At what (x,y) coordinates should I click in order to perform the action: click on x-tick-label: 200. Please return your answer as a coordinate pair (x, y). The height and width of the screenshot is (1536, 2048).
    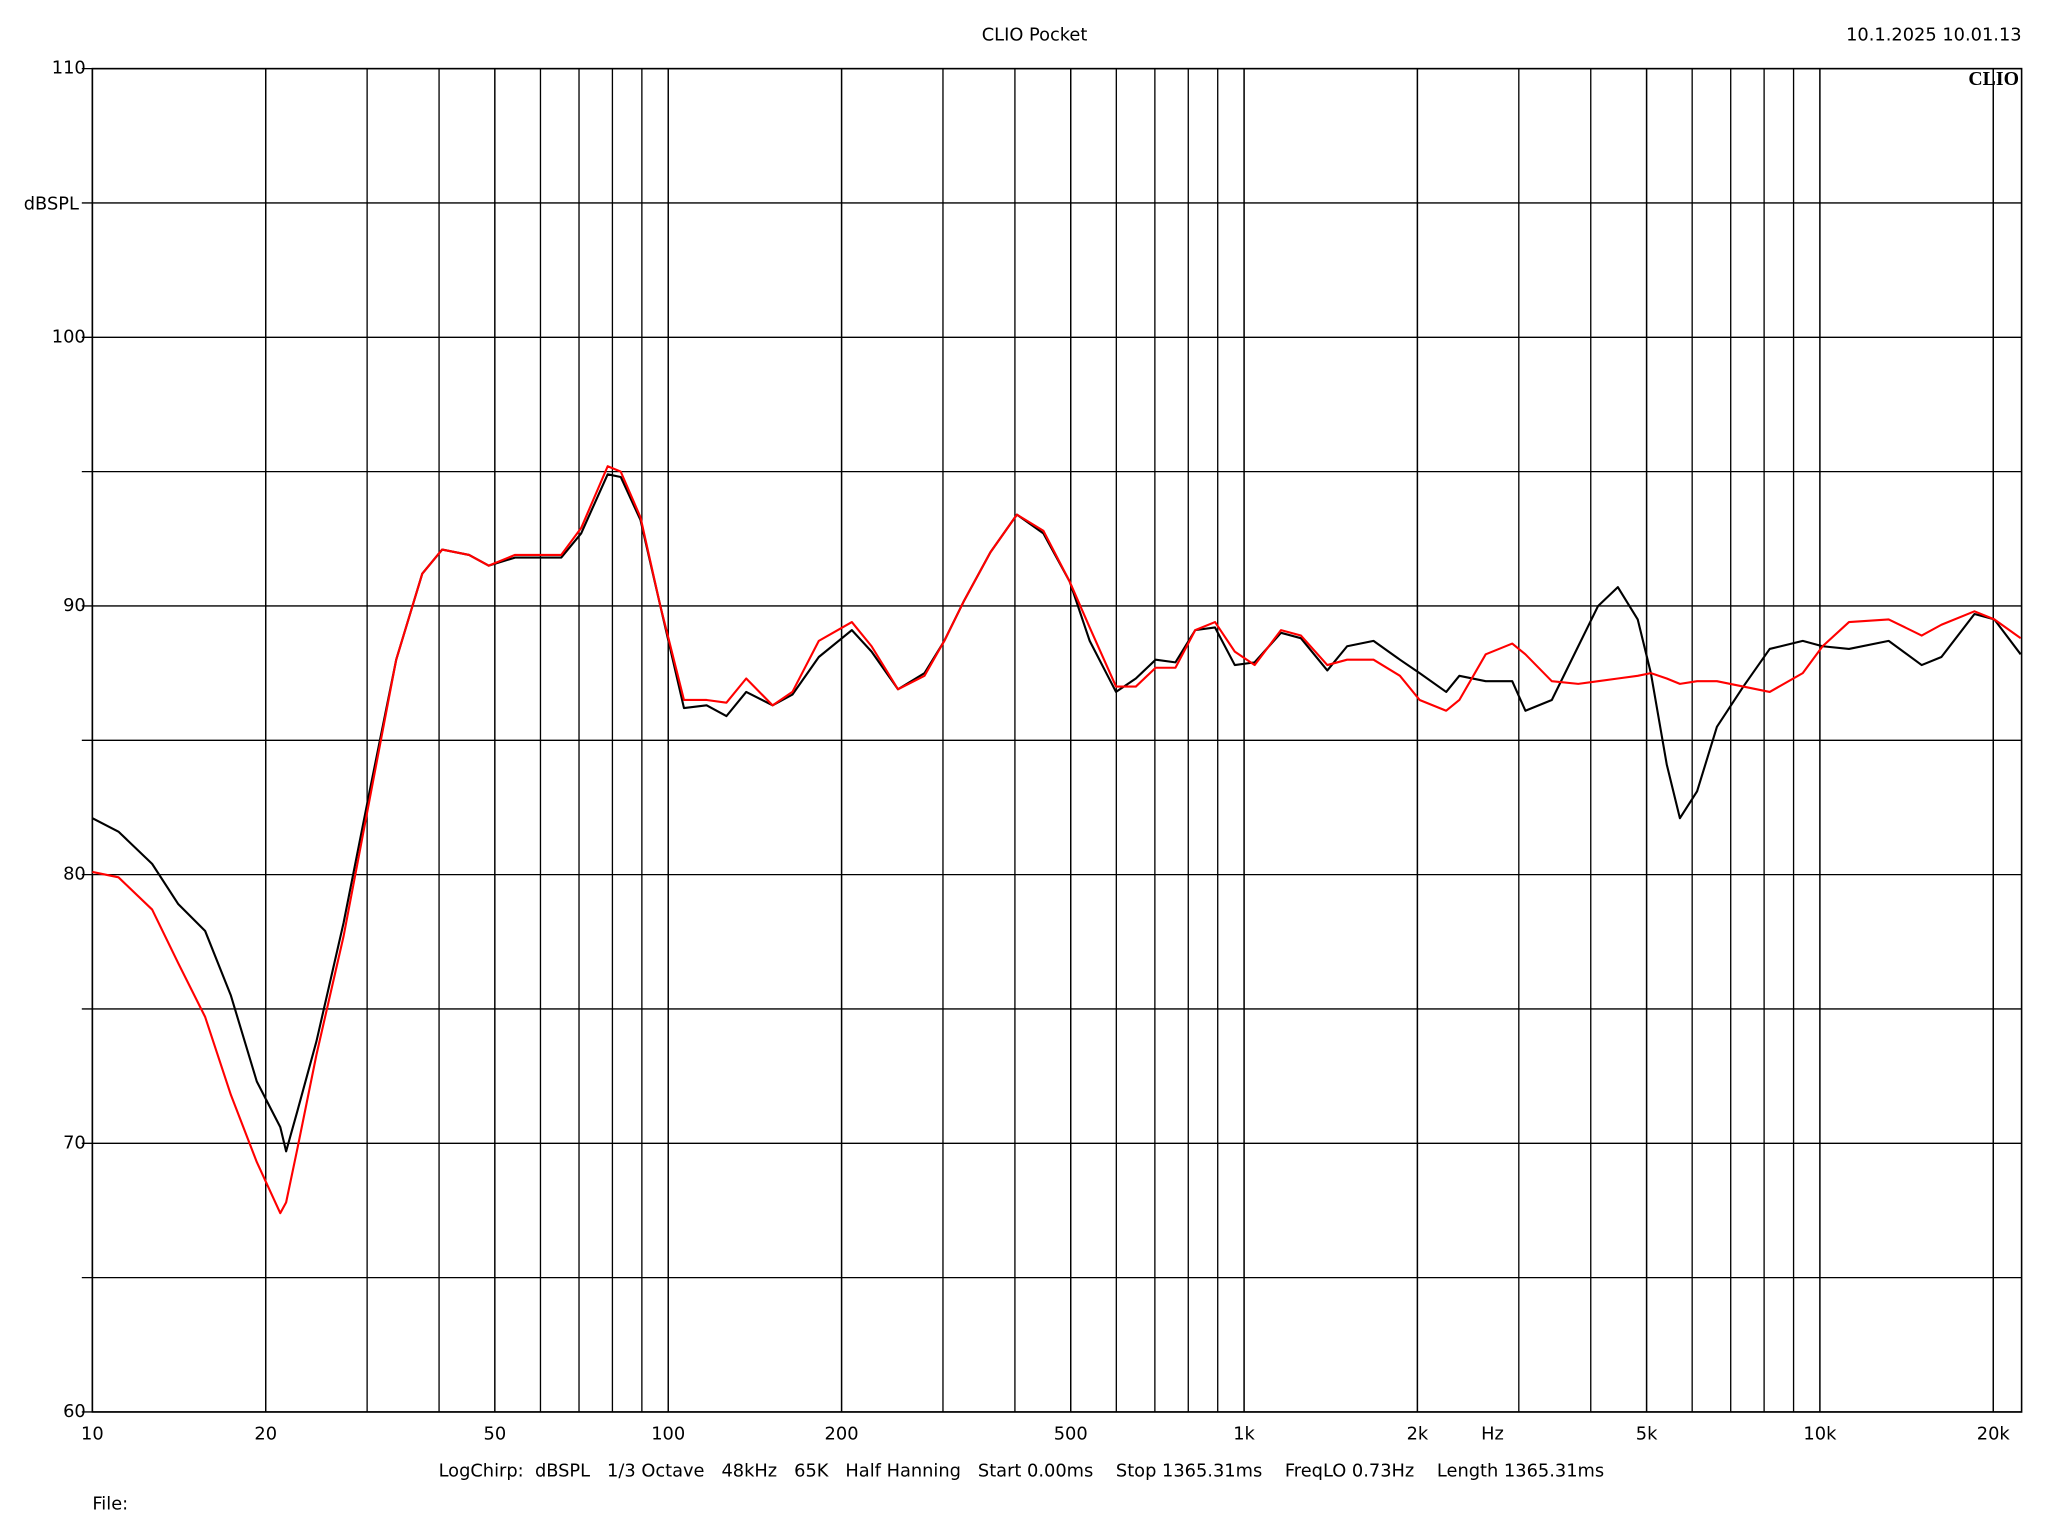
    Looking at the image, I should click on (842, 1433).